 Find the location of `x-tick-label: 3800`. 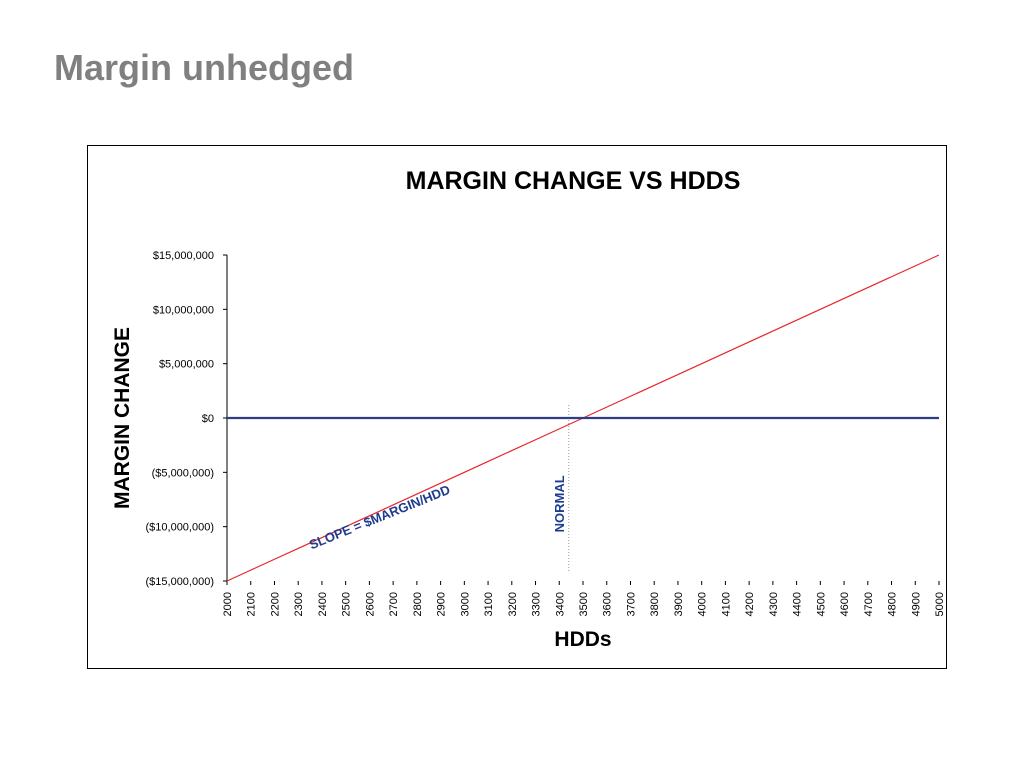

x-tick-label: 3800 is located at coordinates (655, 604).